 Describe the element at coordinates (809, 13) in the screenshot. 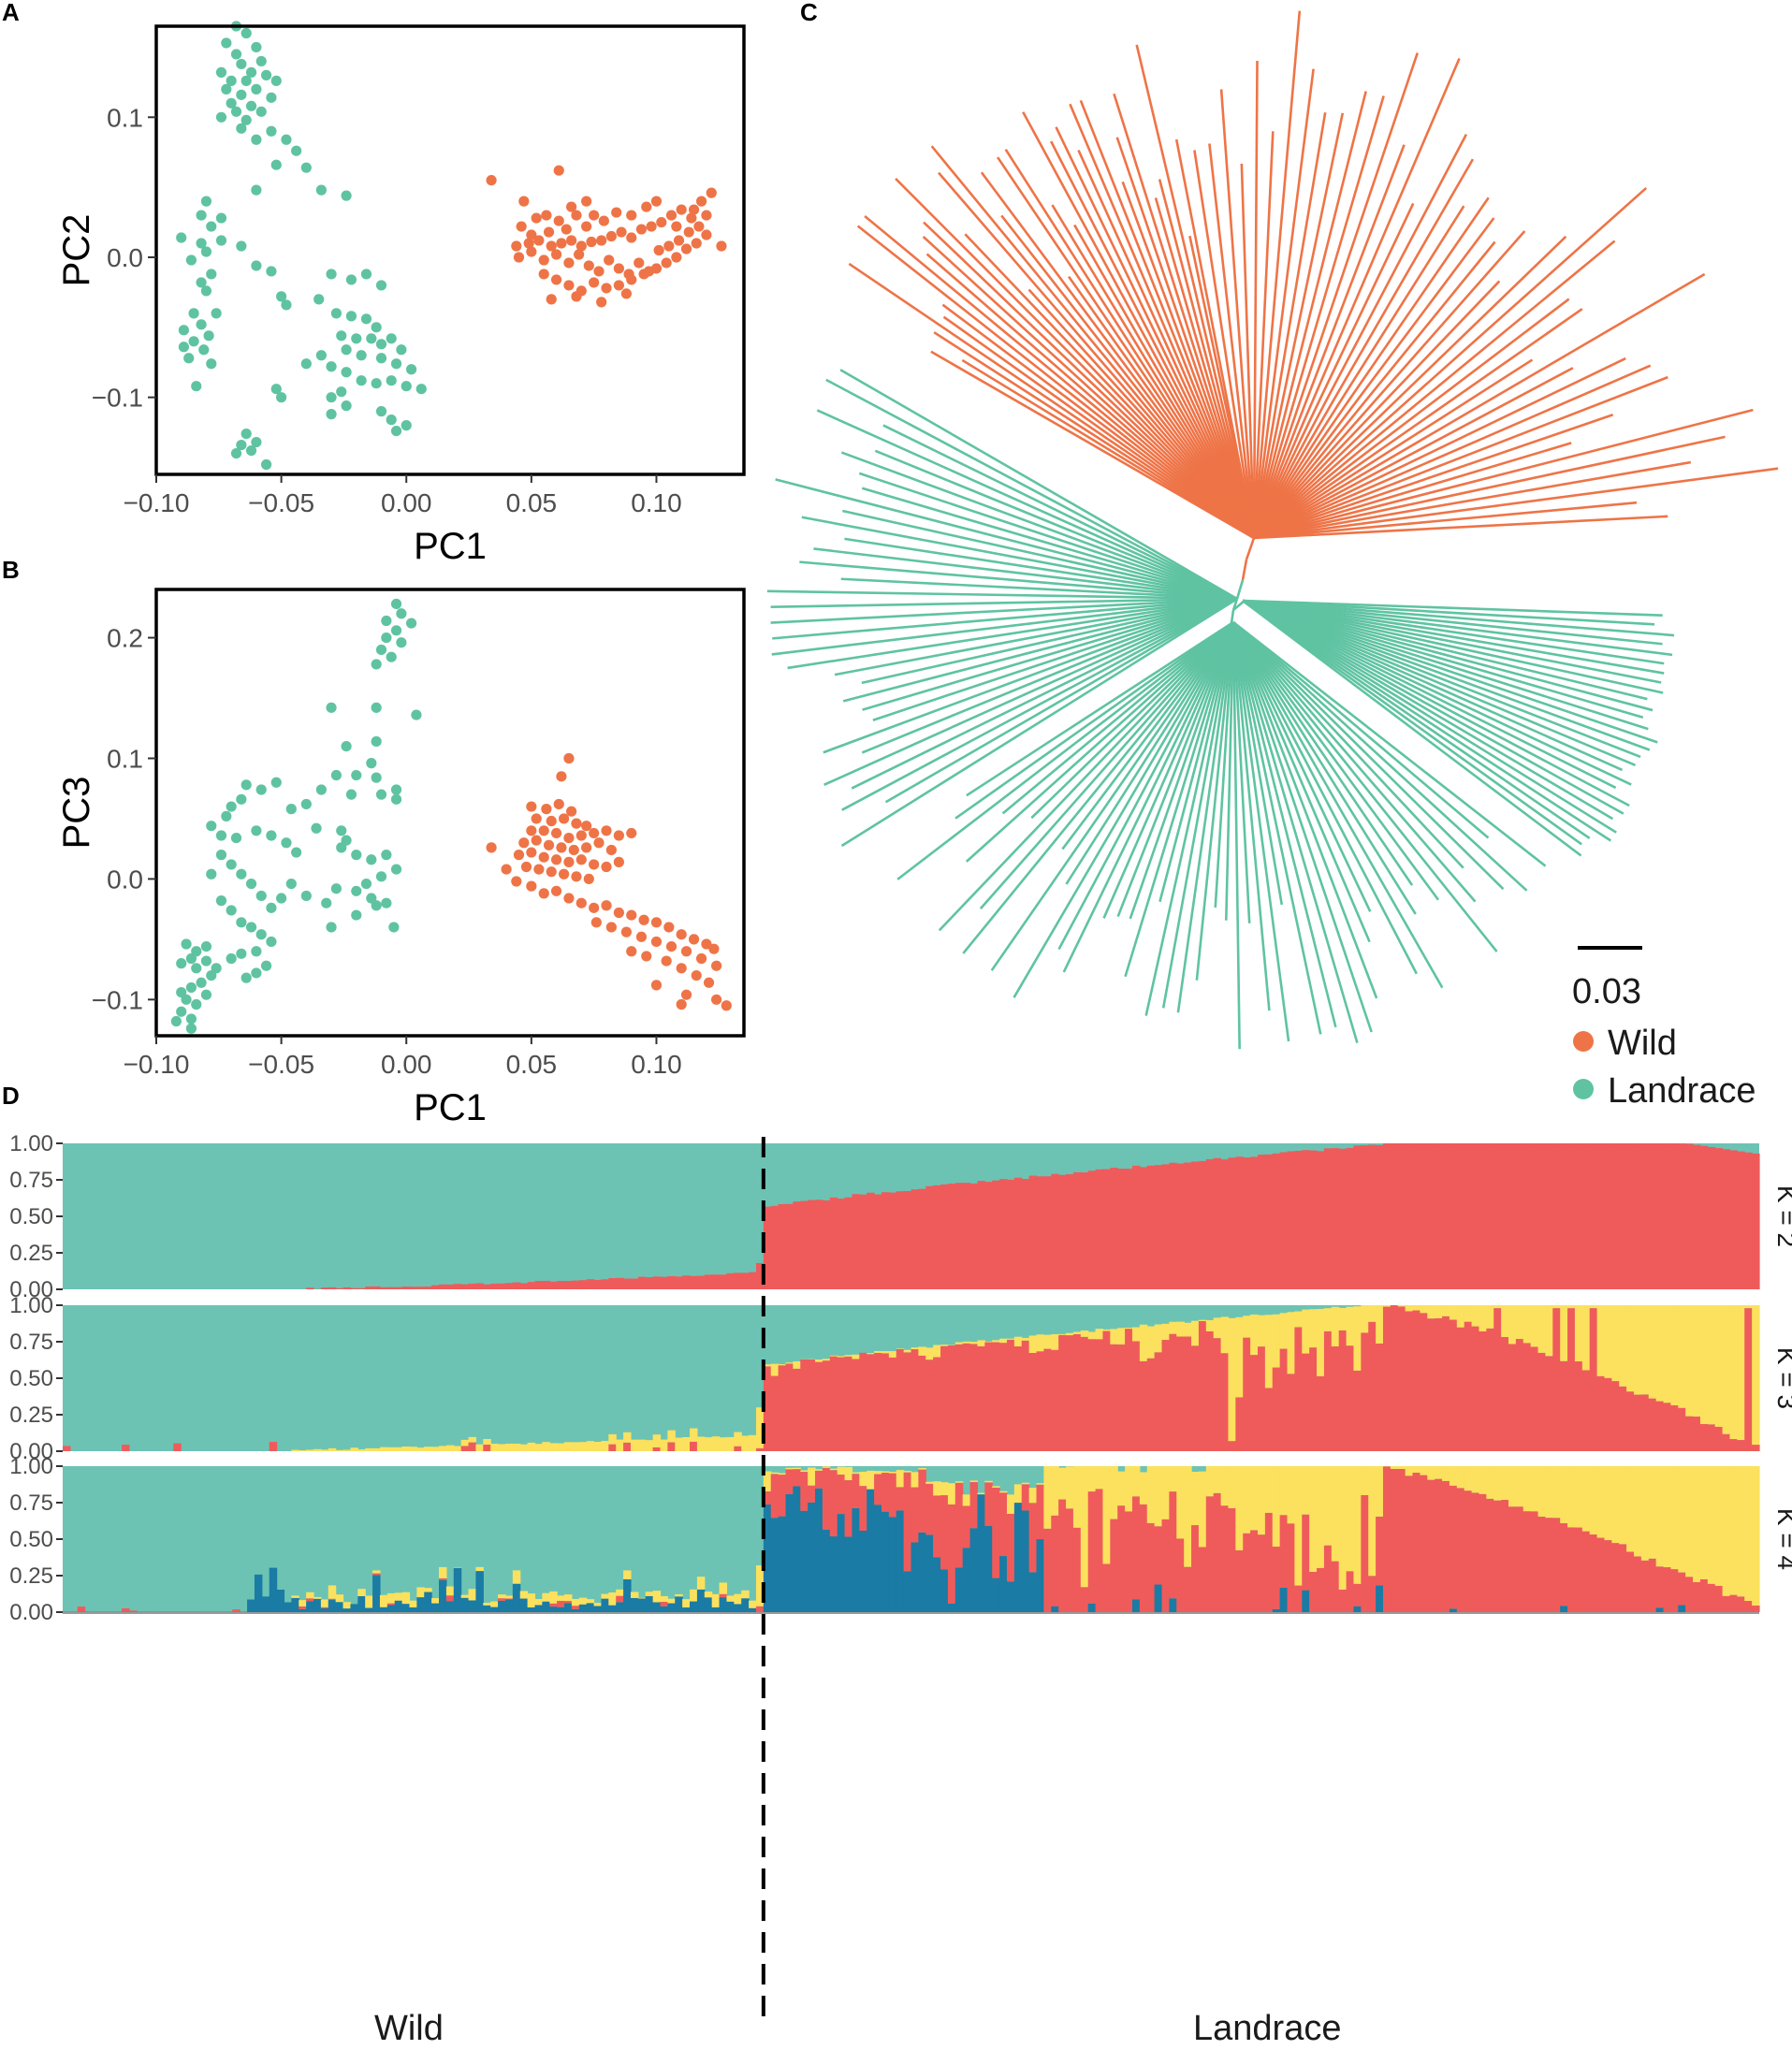

I see `panel-letter-c: C` at that location.